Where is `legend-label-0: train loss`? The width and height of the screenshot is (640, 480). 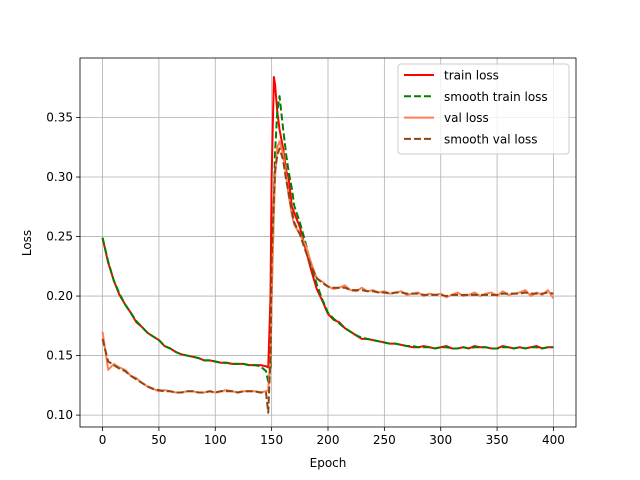 legend-label-0: train loss is located at coordinates (471, 76).